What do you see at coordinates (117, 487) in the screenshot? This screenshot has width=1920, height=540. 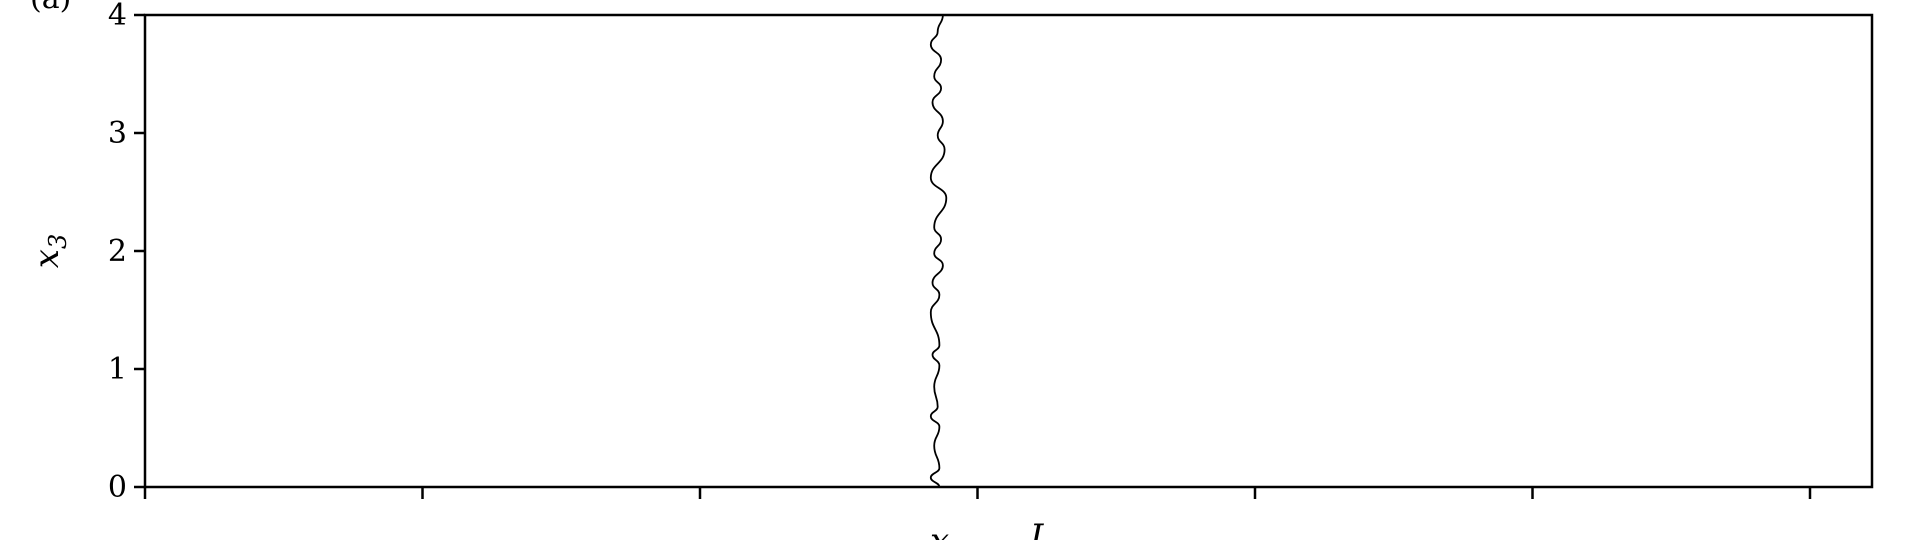 I see `y-tick-label-0: 0` at bounding box center [117, 487].